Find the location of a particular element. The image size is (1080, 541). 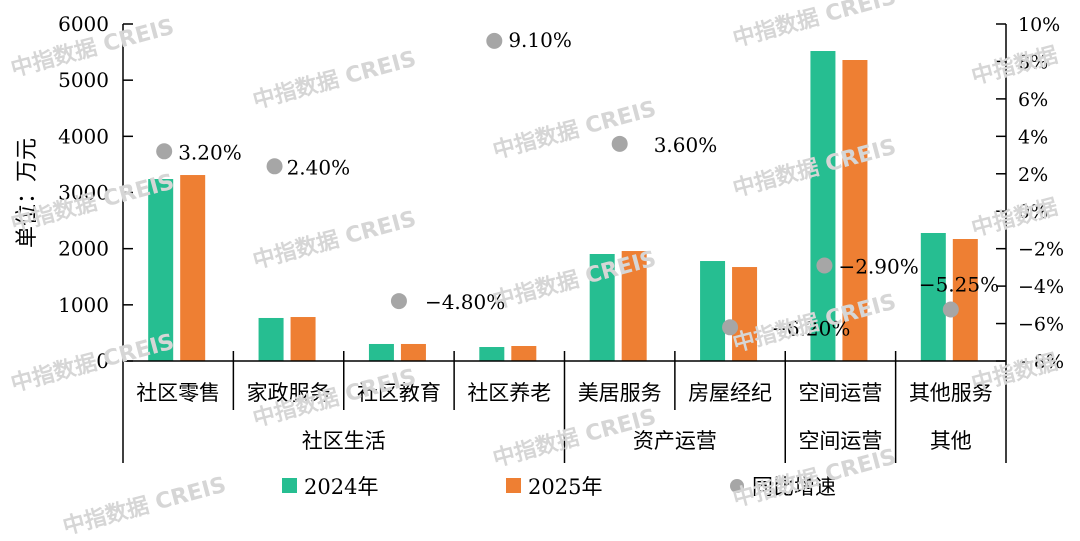

right-tick-label: 4% is located at coordinates (1033, 137).